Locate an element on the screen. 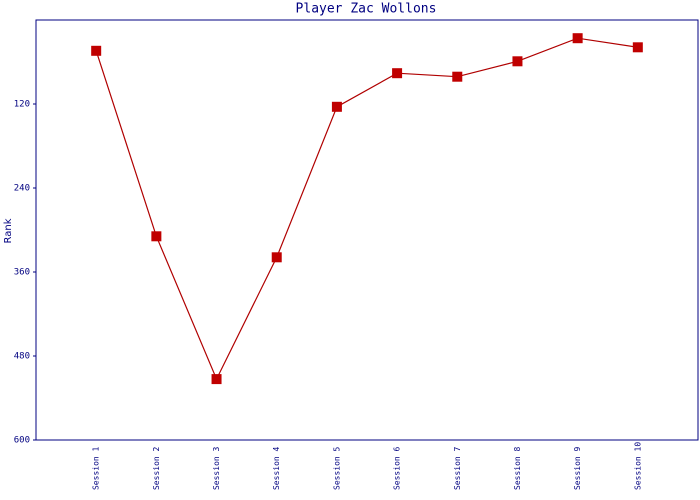 The width and height of the screenshot is (700, 500). x-tick-label: Session 3 is located at coordinates (216, 468).